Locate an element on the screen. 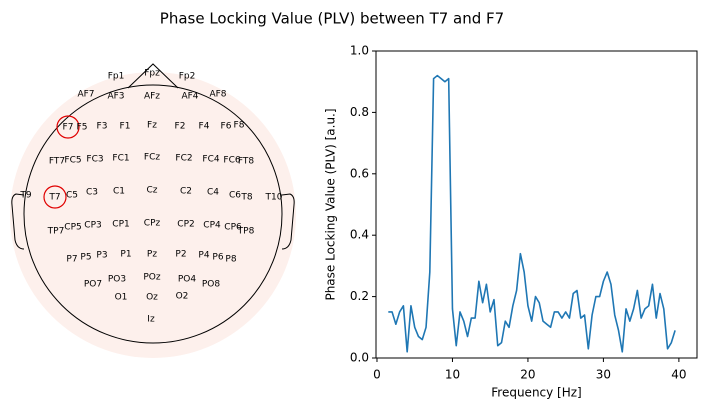 This screenshot has width=702, height=411. electrode-label: P5 is located at coordinates (85, 258).